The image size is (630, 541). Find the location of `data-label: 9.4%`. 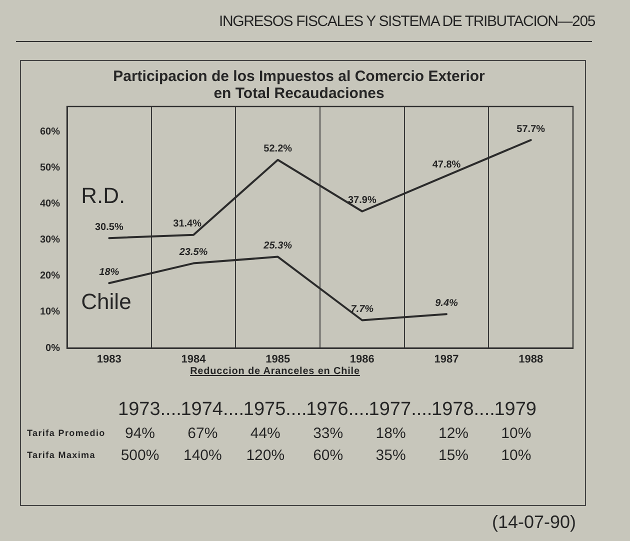

data-label: 9.4% is located at coordinates (446, 303).